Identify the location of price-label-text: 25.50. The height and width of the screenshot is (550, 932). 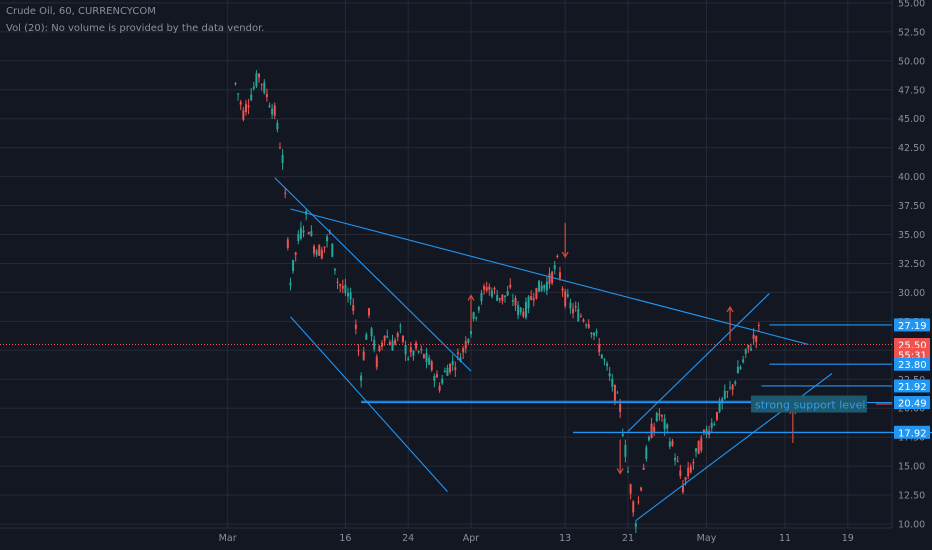
(912, 346).